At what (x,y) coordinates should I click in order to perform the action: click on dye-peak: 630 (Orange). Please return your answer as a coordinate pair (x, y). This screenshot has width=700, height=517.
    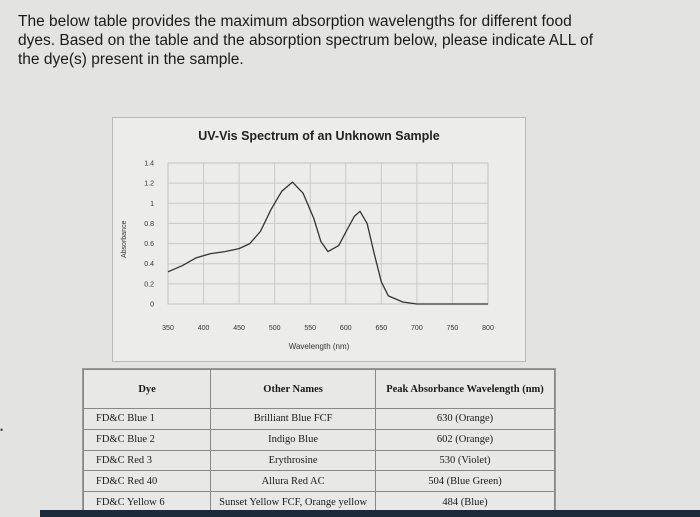
    Looking at the image, I should click on (465, 419).